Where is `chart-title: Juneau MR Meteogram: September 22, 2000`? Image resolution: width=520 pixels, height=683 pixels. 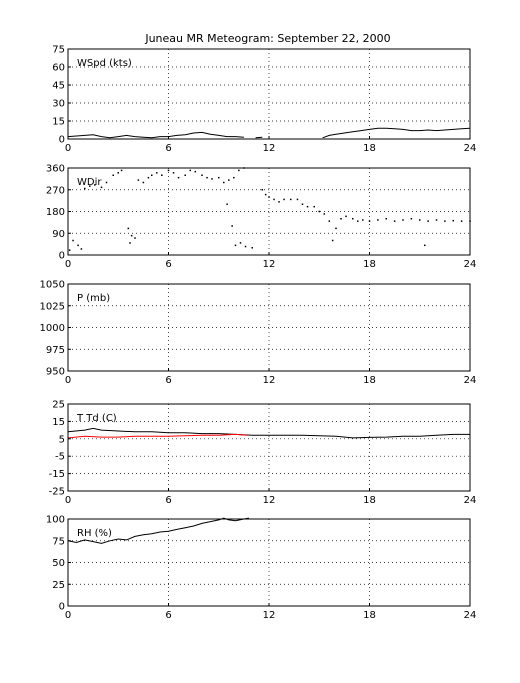 chart-title: Juneau MR Meteogram: September 22, 2000 is located at coordinates (267, 38).